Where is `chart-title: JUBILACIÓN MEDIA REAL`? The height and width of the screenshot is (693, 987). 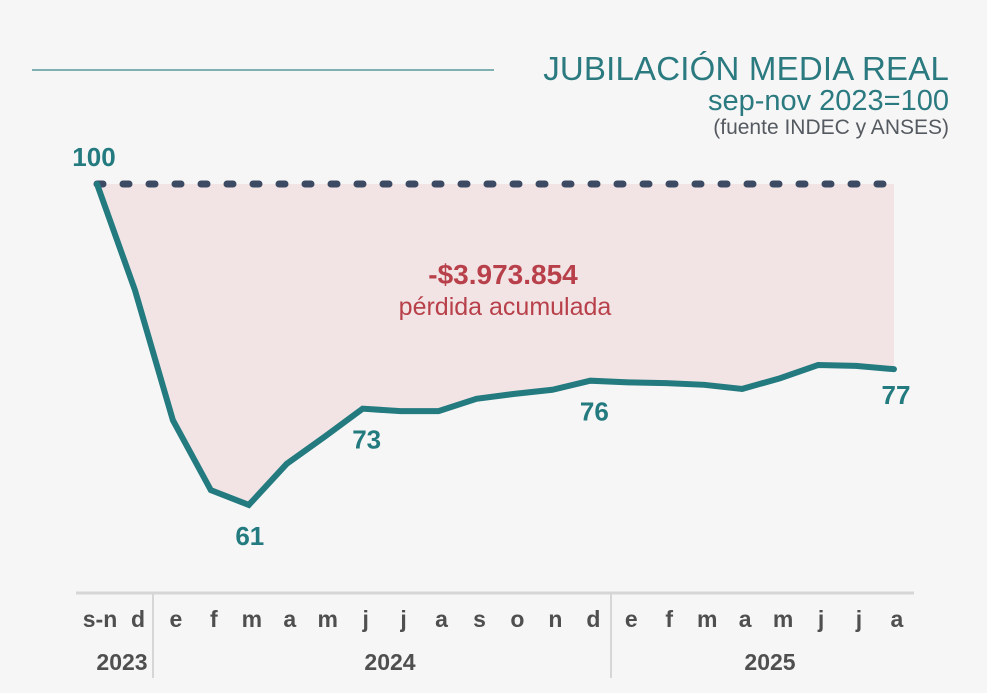 chart-title: JUBILACIÓN MEDIA REAL is located at coordinates (746, 68).